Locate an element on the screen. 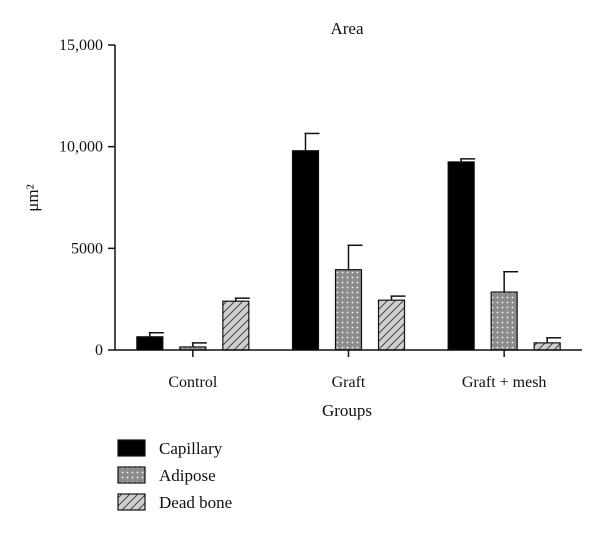 This screenshot has width=600, height=534. legend-swatch-dead-bone is located at coordinates (131, 502).